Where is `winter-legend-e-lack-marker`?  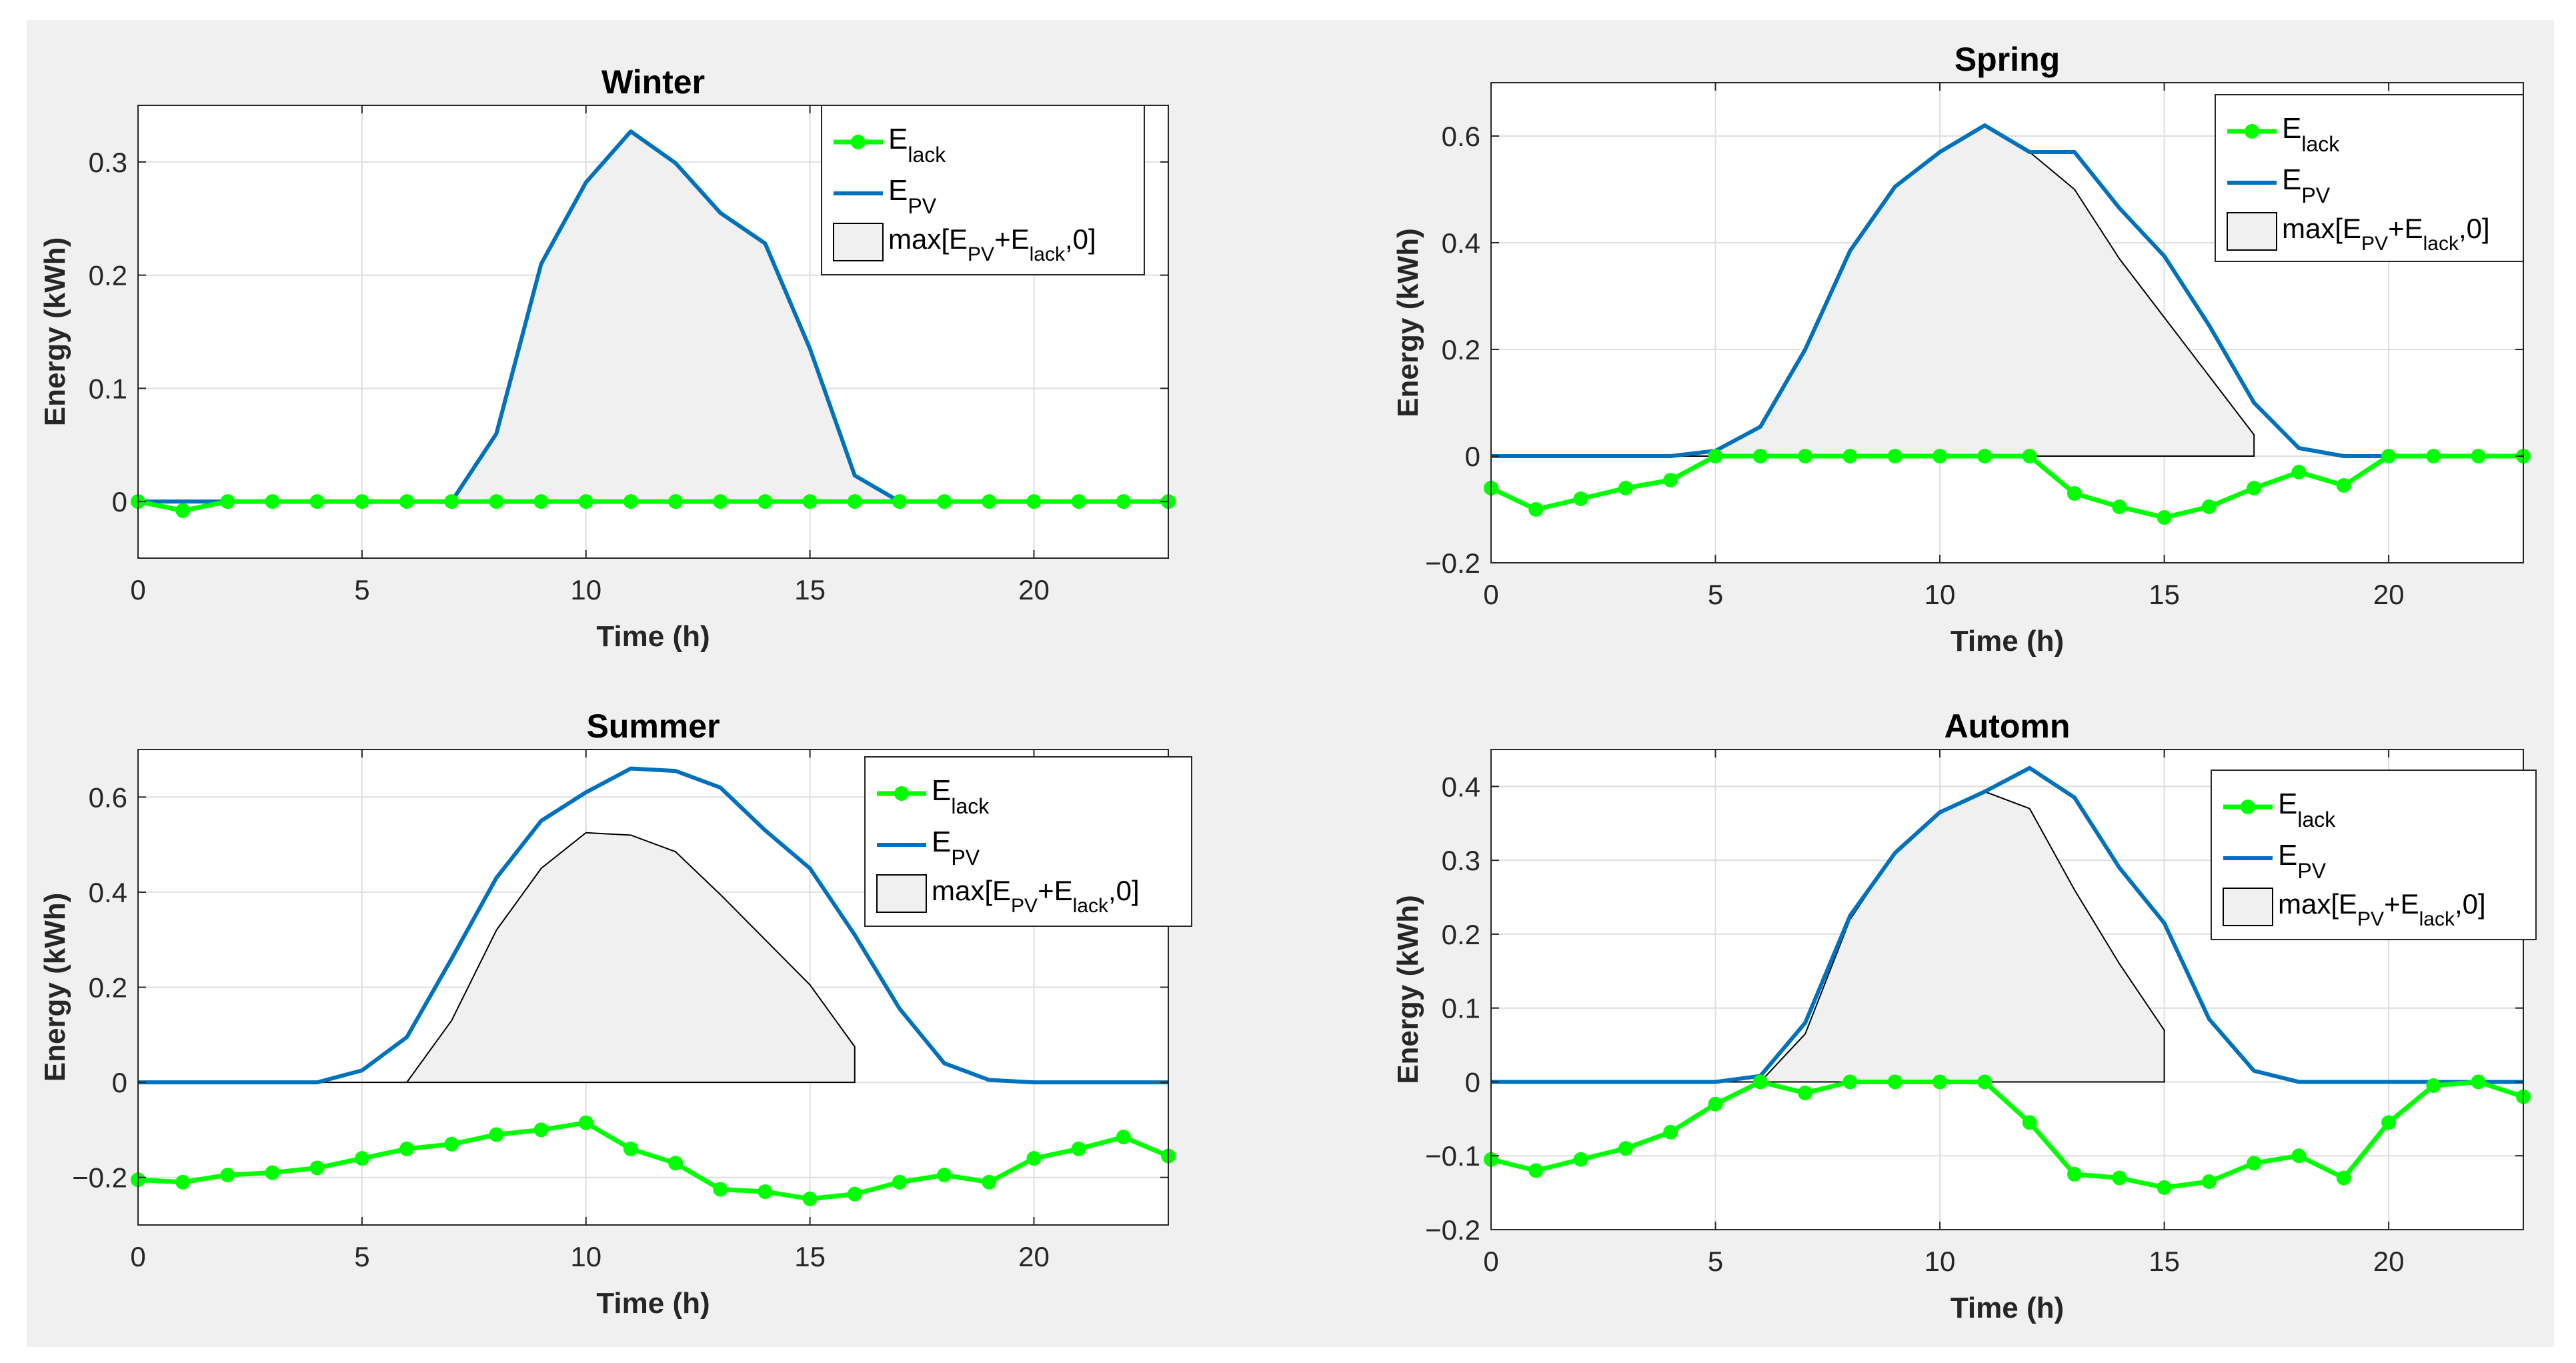 winter-legend-e-lack-marker is located at coordinates (858, 142).